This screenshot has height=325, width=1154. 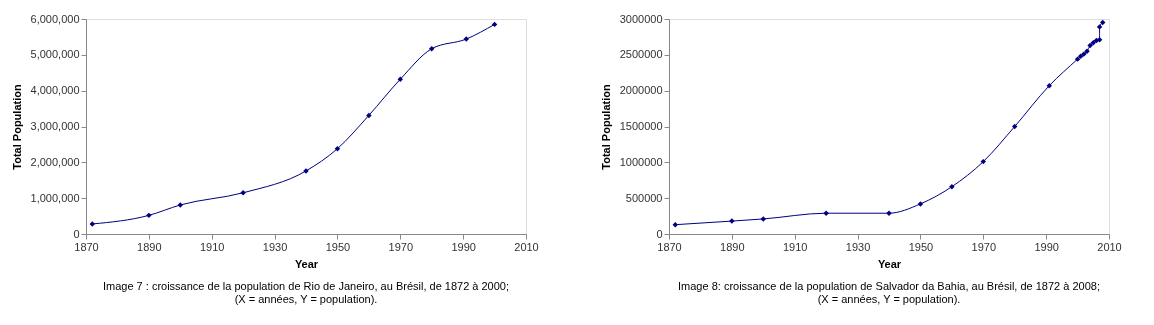 I want to click on y-tick-label: 2000000, so click(x=641, y=90).